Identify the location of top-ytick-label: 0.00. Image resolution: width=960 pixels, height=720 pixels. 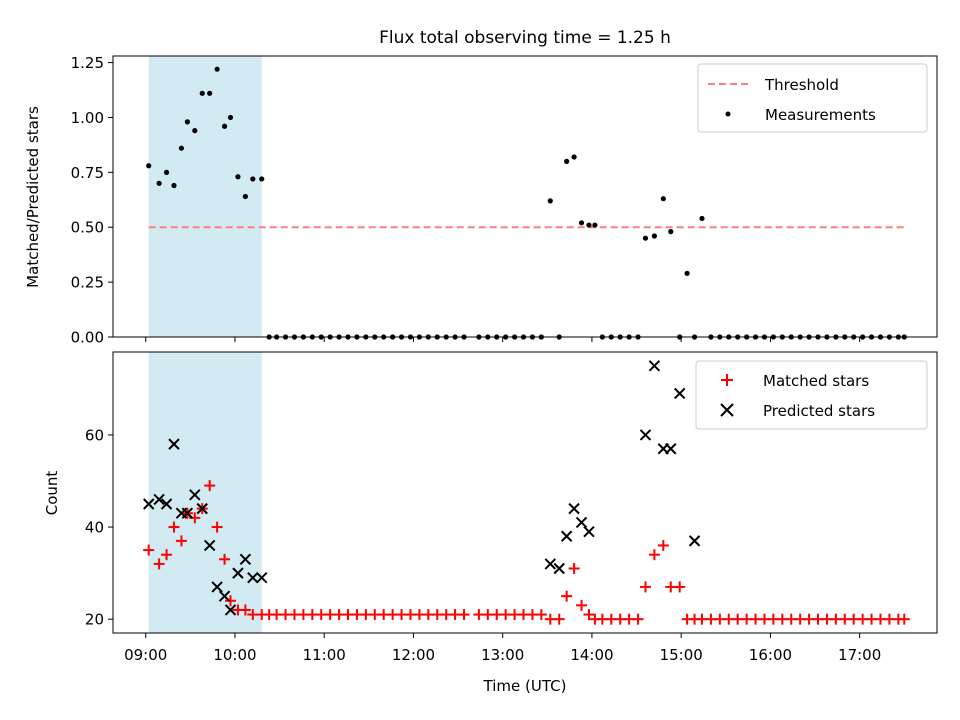
(87, 338).